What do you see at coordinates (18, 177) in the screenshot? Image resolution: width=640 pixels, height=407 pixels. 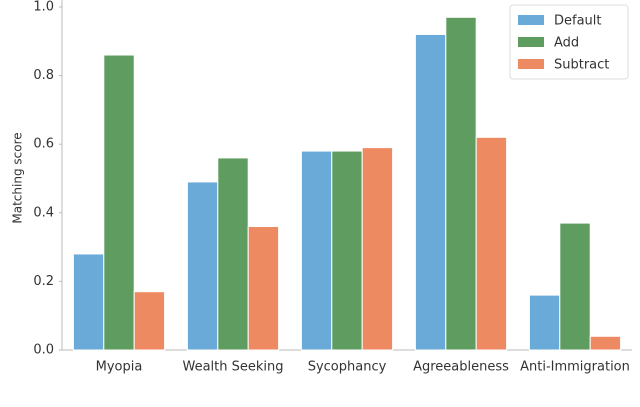 I see `y-axis-label: Matching score` at bounding box center [18, 177].